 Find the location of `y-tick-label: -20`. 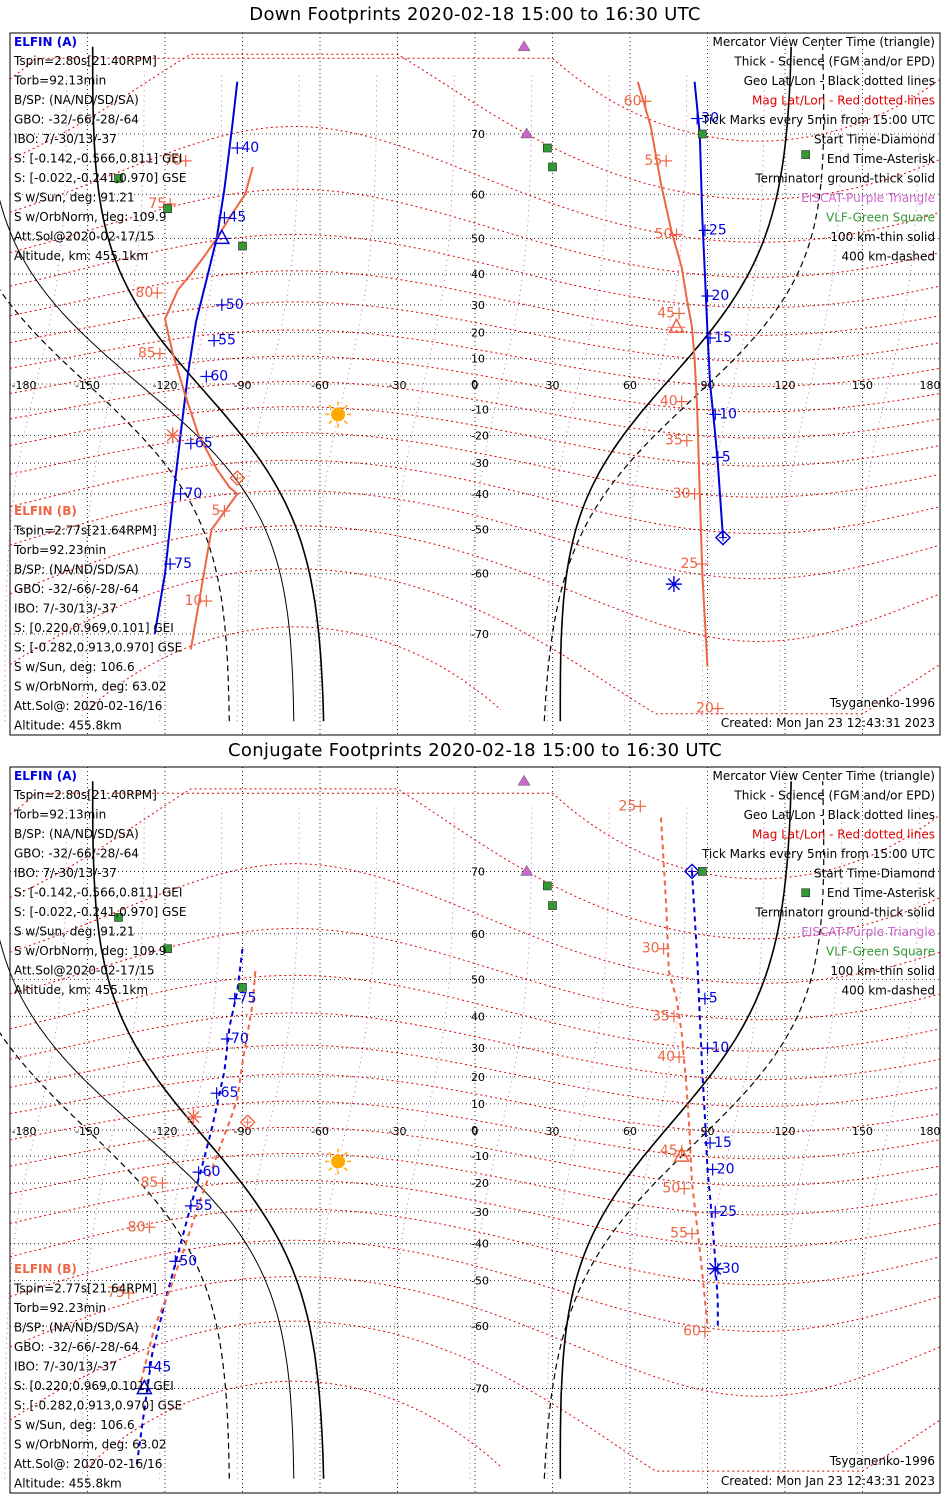

y-tick-label: -20 is located at coordinates (480, 435).